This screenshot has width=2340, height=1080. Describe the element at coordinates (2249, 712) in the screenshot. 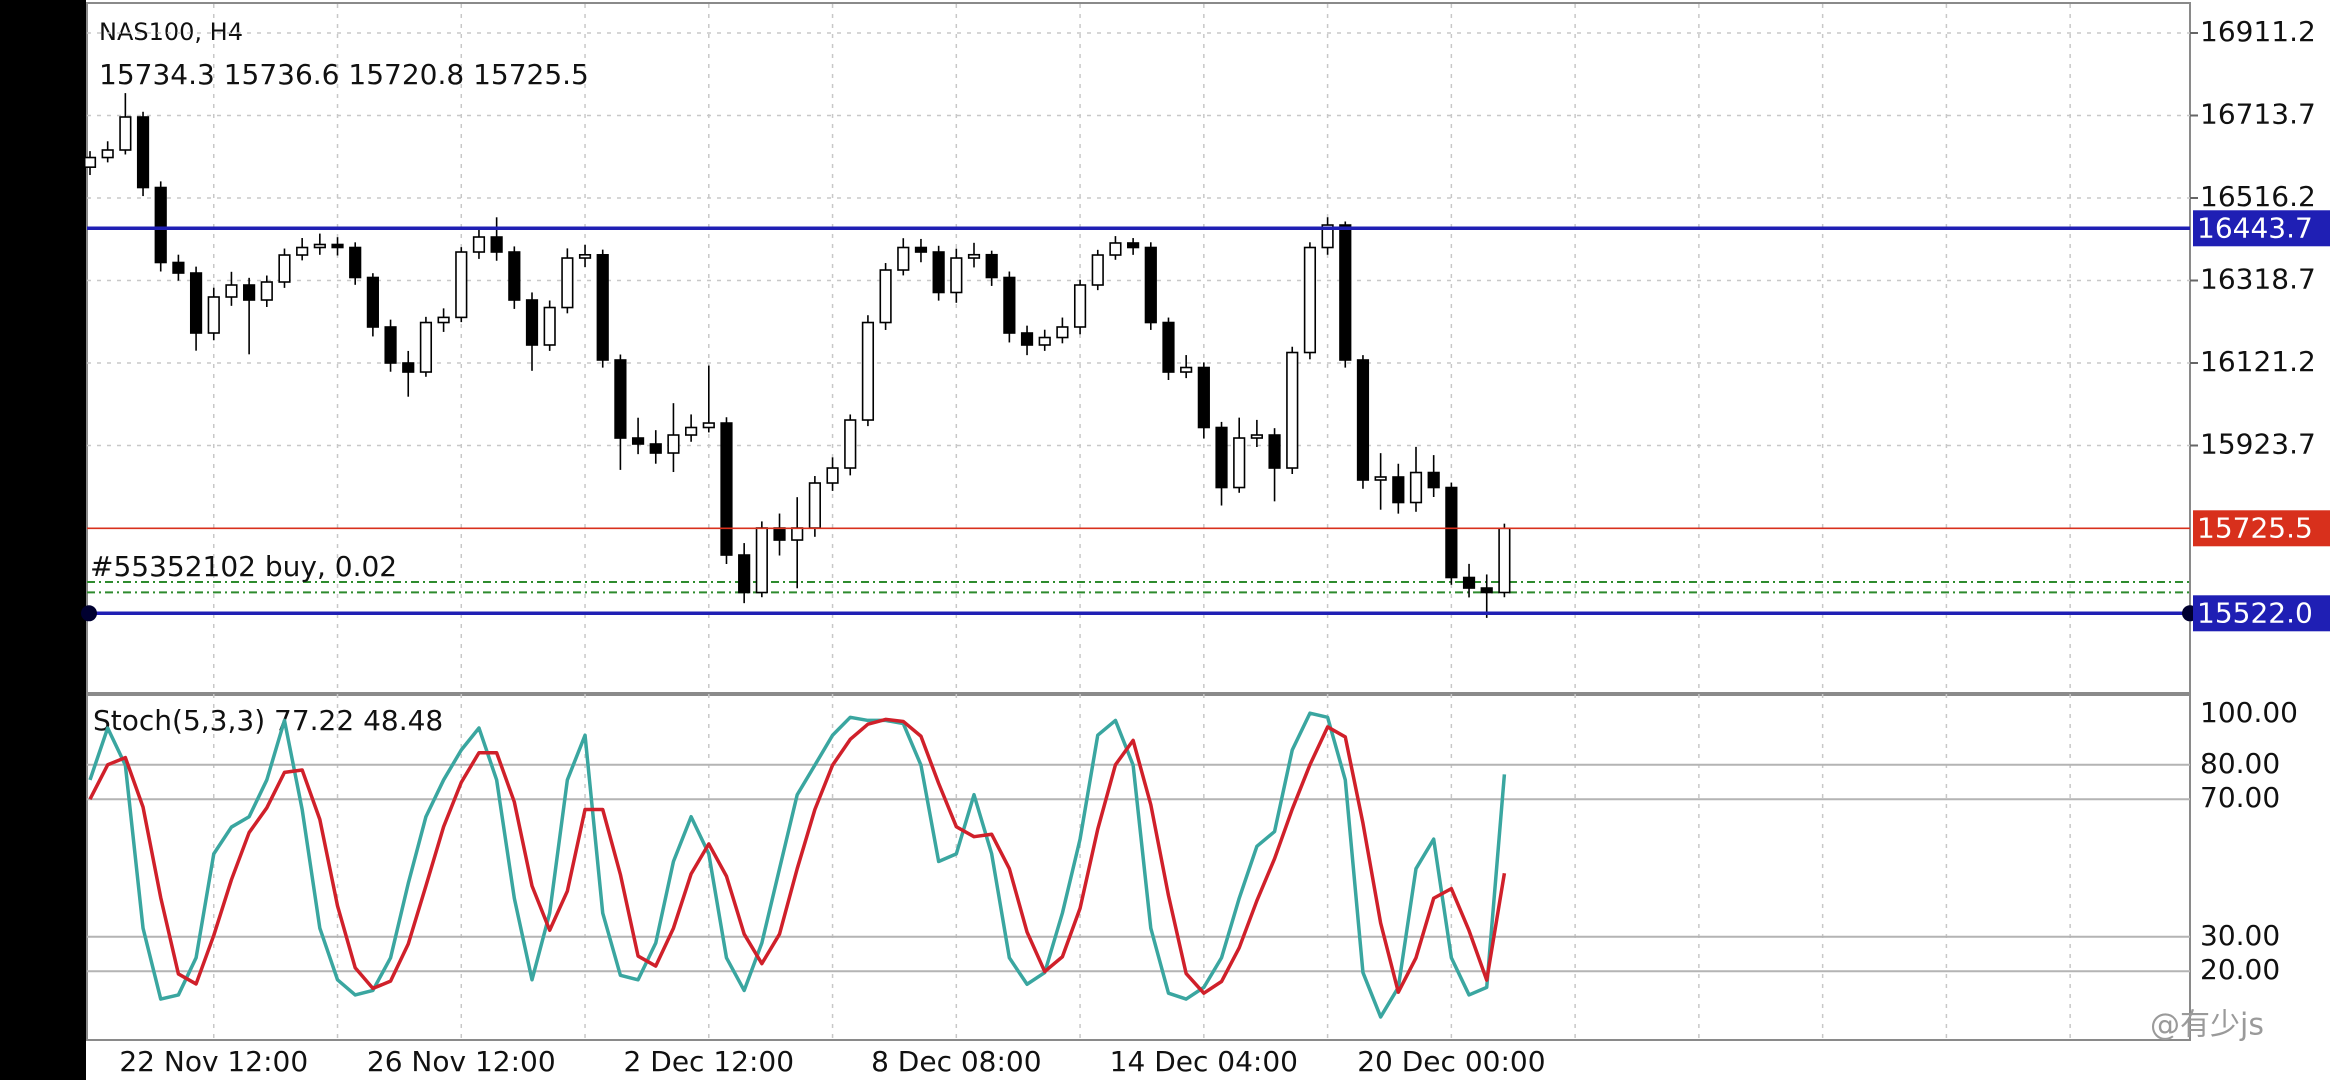

I see `y-tick-label: 100.00` at that location.